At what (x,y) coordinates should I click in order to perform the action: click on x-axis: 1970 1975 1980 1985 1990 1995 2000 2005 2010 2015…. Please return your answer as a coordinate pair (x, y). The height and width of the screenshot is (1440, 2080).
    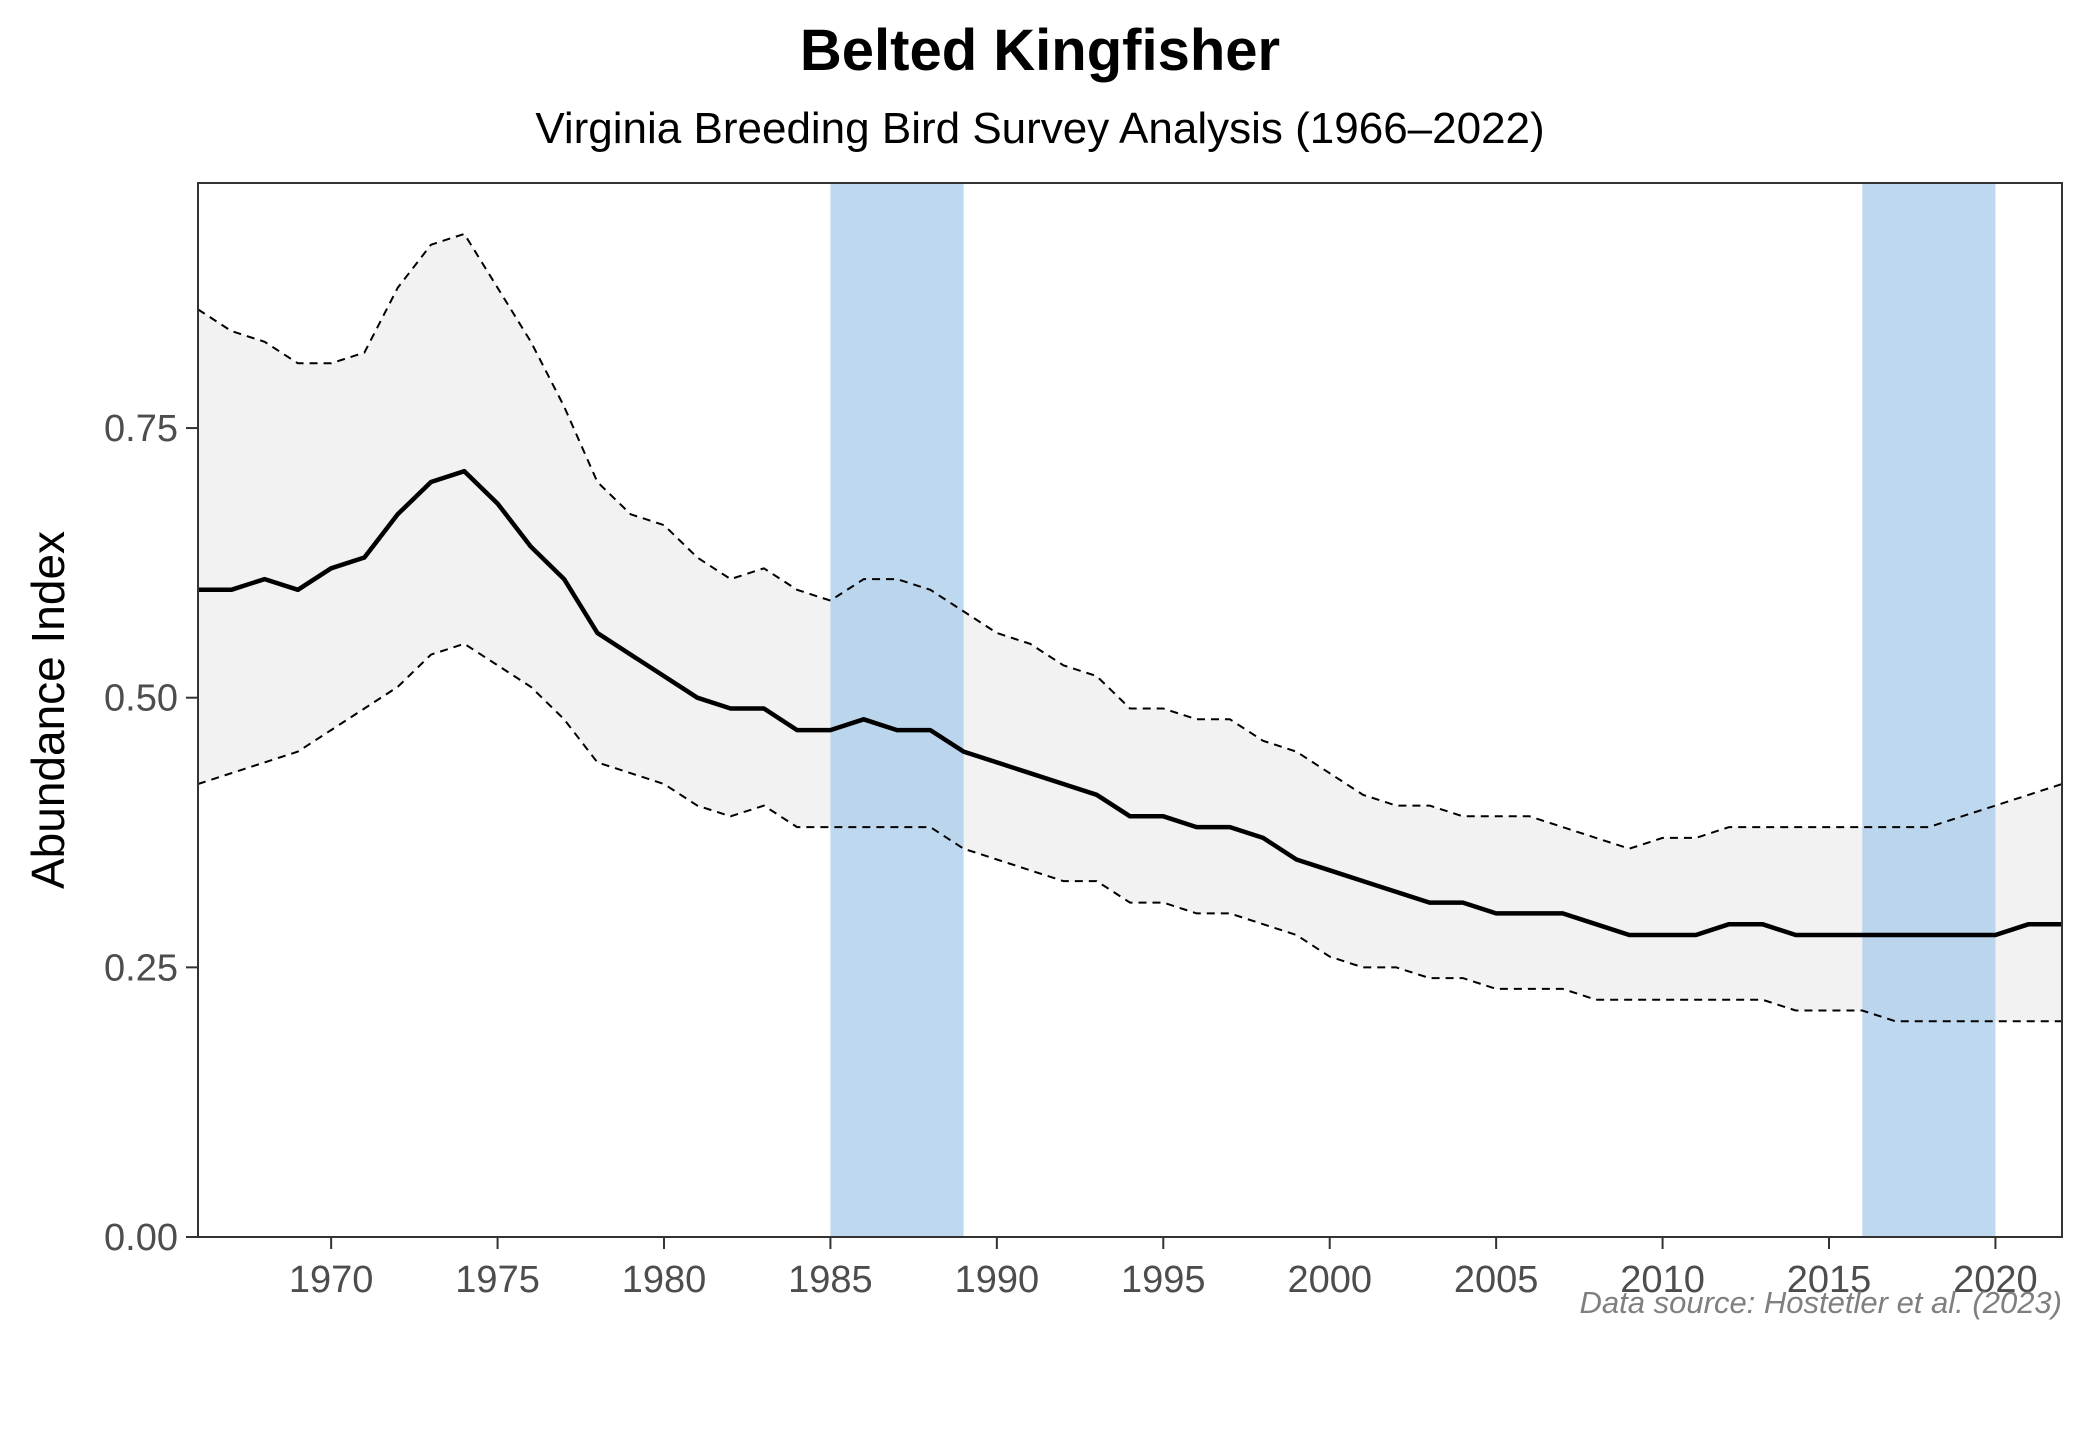
    Looking at the image, I should click on (1163, 1269).